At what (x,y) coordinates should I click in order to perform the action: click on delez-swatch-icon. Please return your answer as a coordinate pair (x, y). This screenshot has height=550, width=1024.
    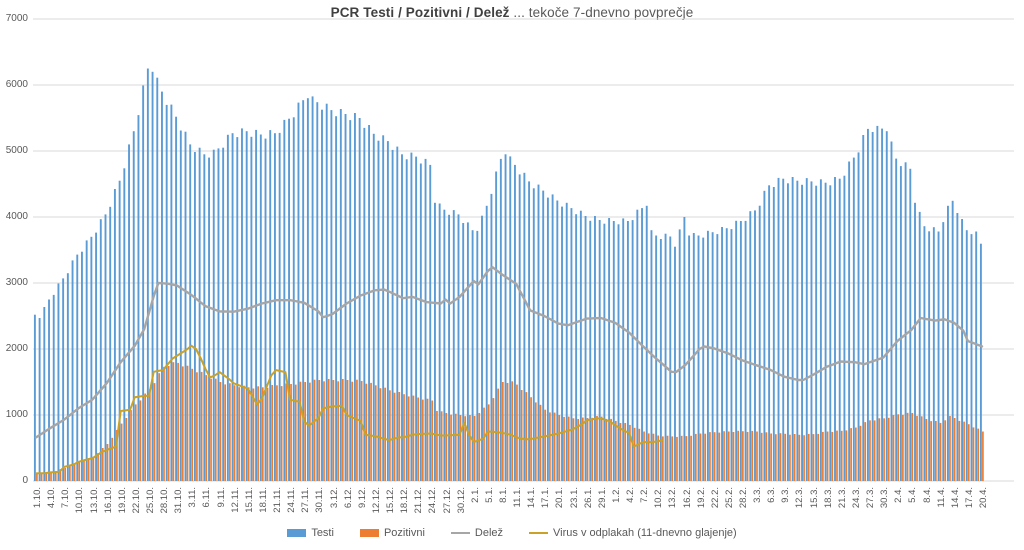
    Looking at the image, I should click on (460, 533).